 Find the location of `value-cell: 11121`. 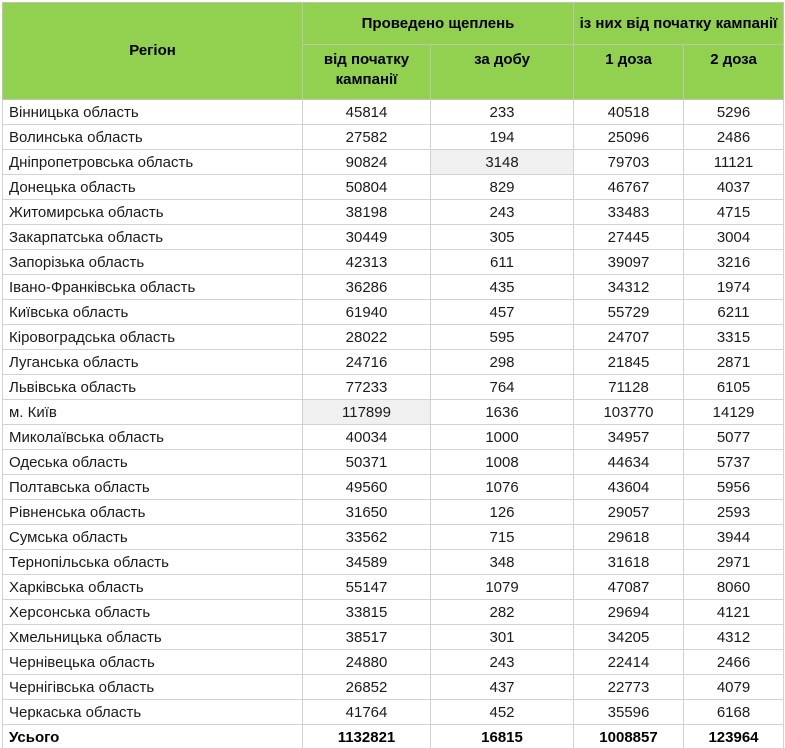

value-cell: 11121 is located at coordinates (733, 162).